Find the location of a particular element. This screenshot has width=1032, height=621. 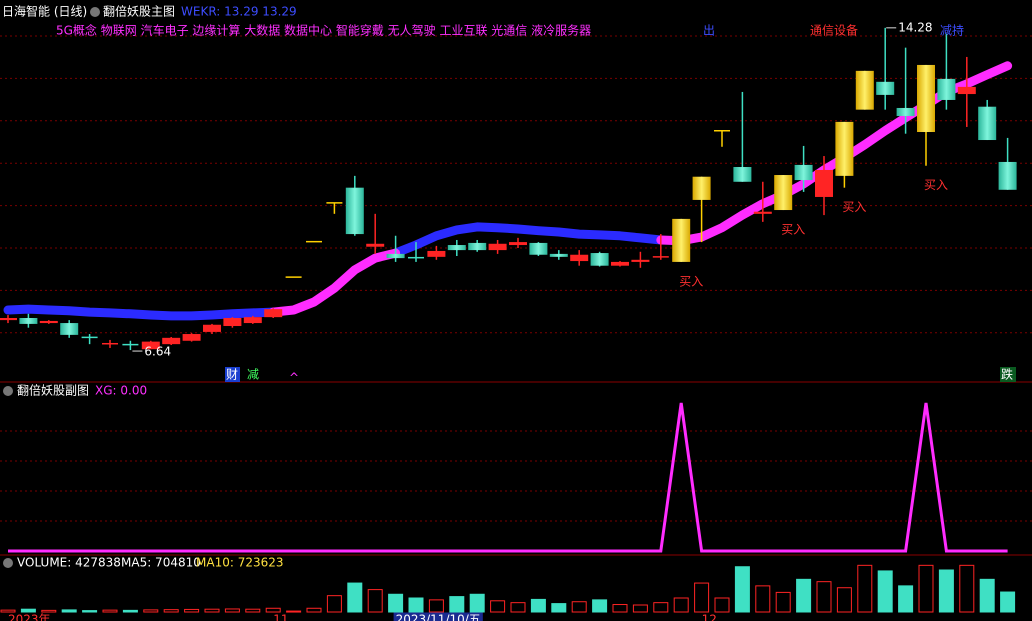

marker: ^ is located at coordinates (294, 378).